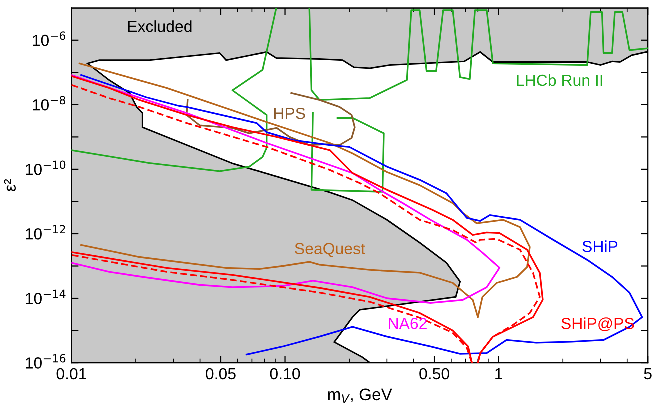 This screenshot has height=407, width=652. What do you see at coordinates (435, 374) in the screenshot?
I see `x-tick-label: 0.50` at bounding box center [435, 374].